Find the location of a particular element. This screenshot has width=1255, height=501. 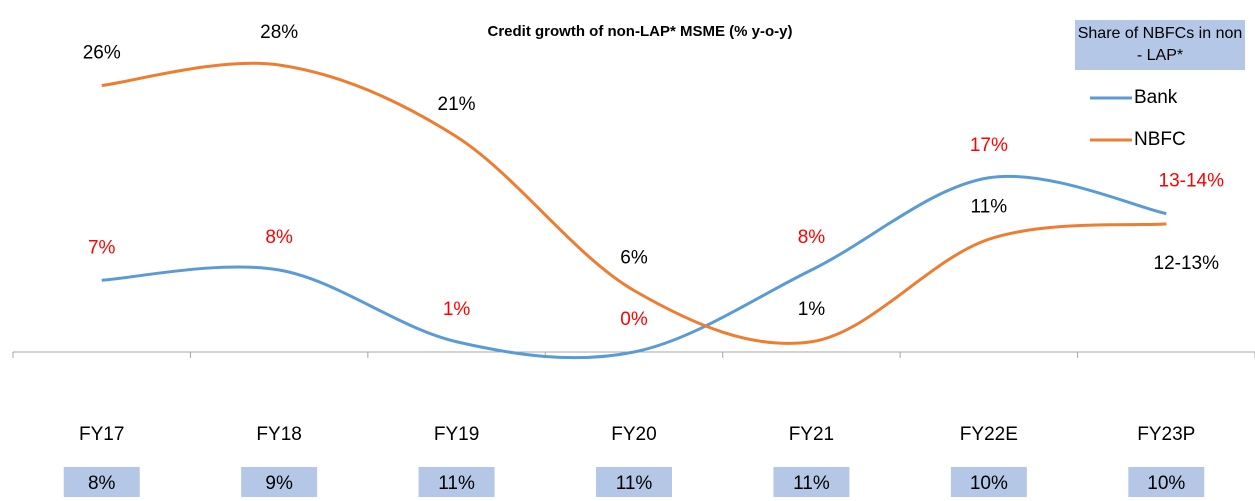

data-label: 26% is located at coordinates (102, 53).